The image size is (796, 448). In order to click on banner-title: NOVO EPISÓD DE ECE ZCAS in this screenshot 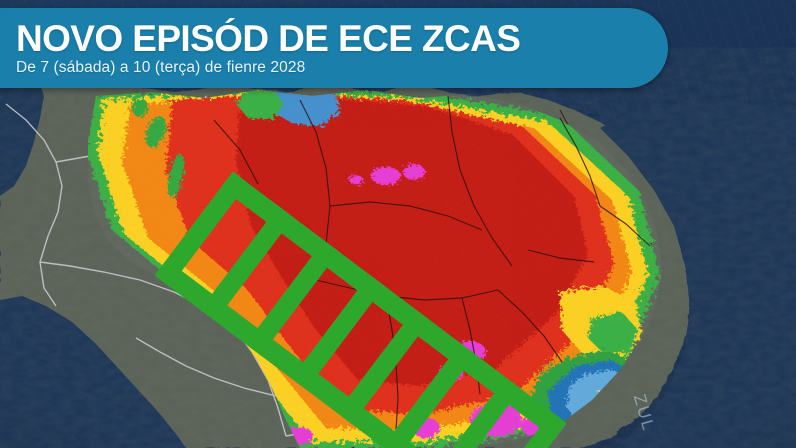, I will do `click(268, 38)`.